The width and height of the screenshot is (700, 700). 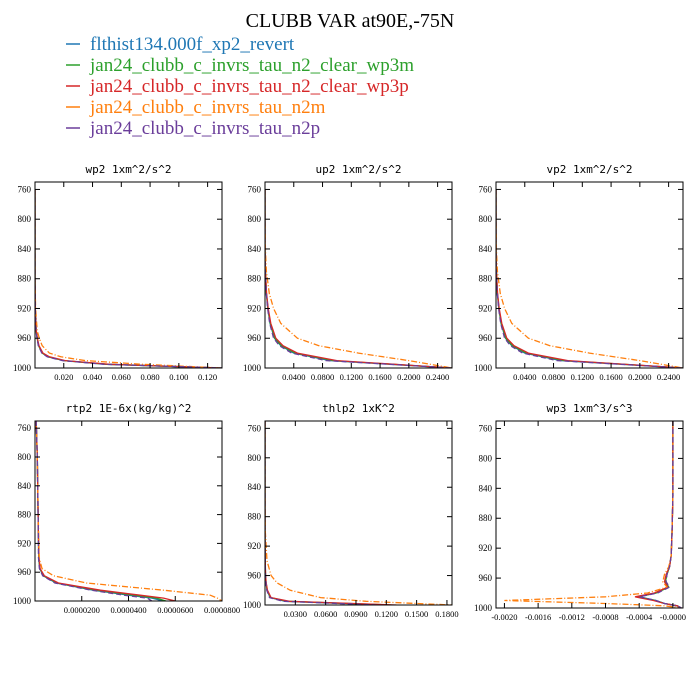 What do you see at coordinates (524, 377) in the screenshot?
I see `x-tick-label: 0.0400` at bounding box center [524, 377].